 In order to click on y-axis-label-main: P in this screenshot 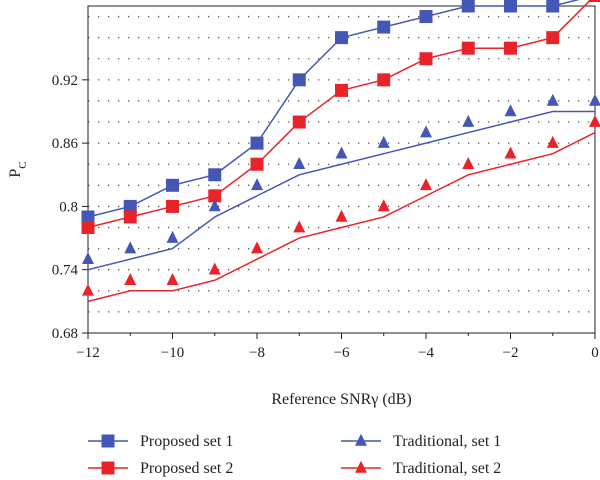, I will do `click(15, 173)`.